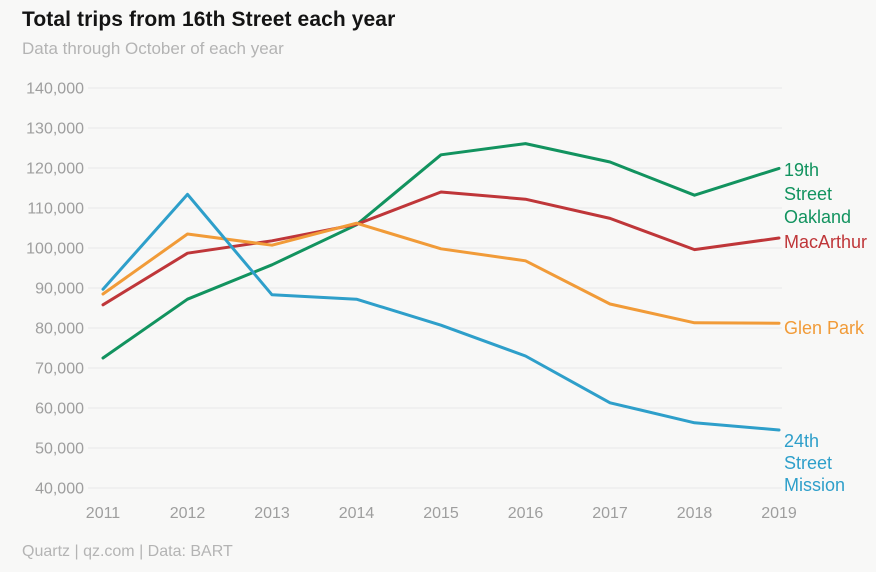 The height and width of the screenshot is (572, 876). I want to click on x-tick-label: 2011, so click(103, 513).